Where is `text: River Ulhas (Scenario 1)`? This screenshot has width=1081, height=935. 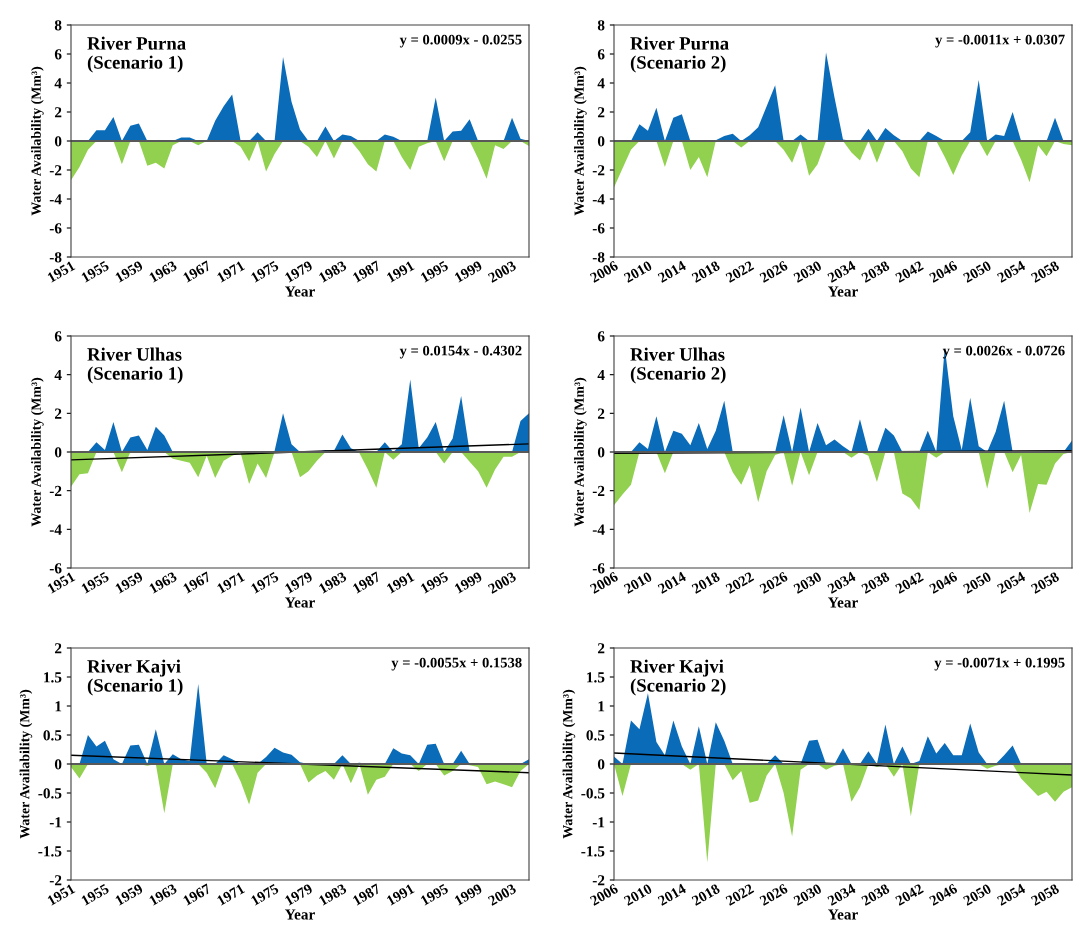
text: River Ulhas (Scenario 1) is located at coordinates (135, 365).